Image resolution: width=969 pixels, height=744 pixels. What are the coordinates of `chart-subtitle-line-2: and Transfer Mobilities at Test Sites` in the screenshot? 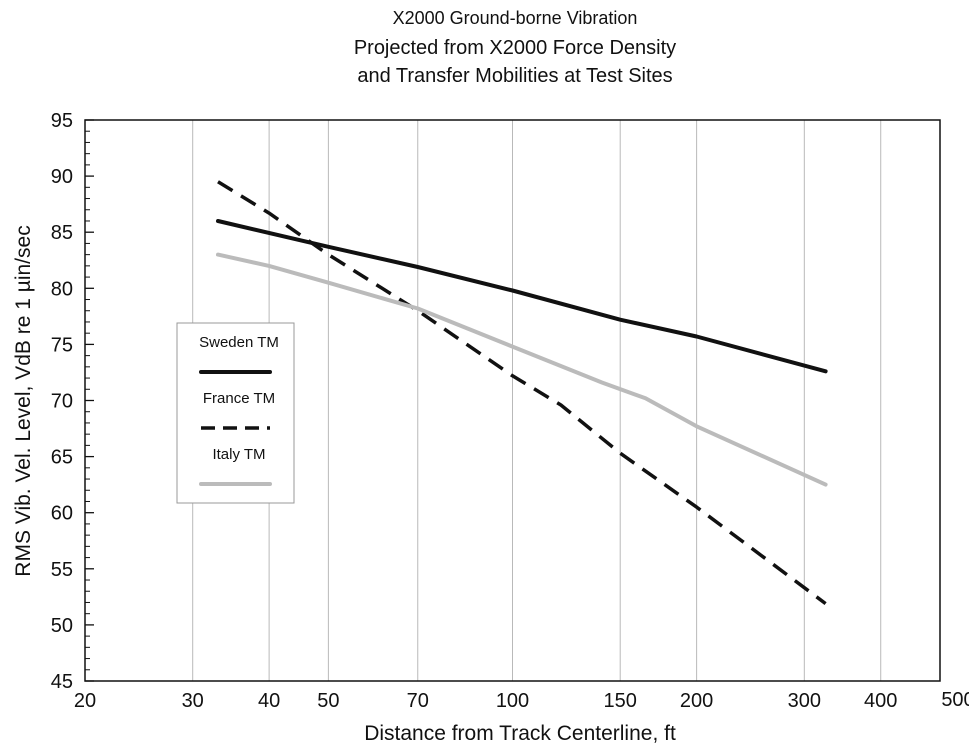 It's located at (514, 76).